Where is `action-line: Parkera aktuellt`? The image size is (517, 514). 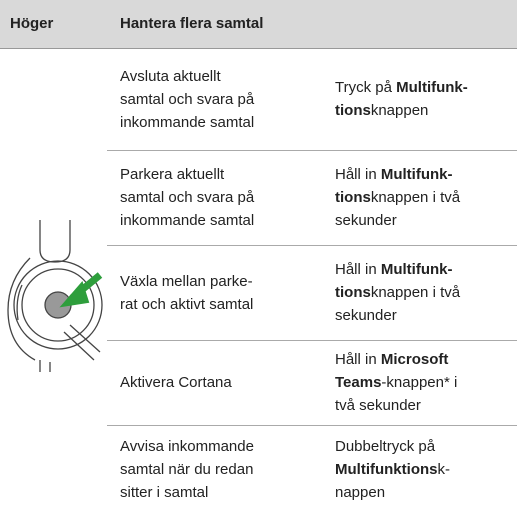
action-line: Parkera aktuellt is located at coordinates (172, 174).